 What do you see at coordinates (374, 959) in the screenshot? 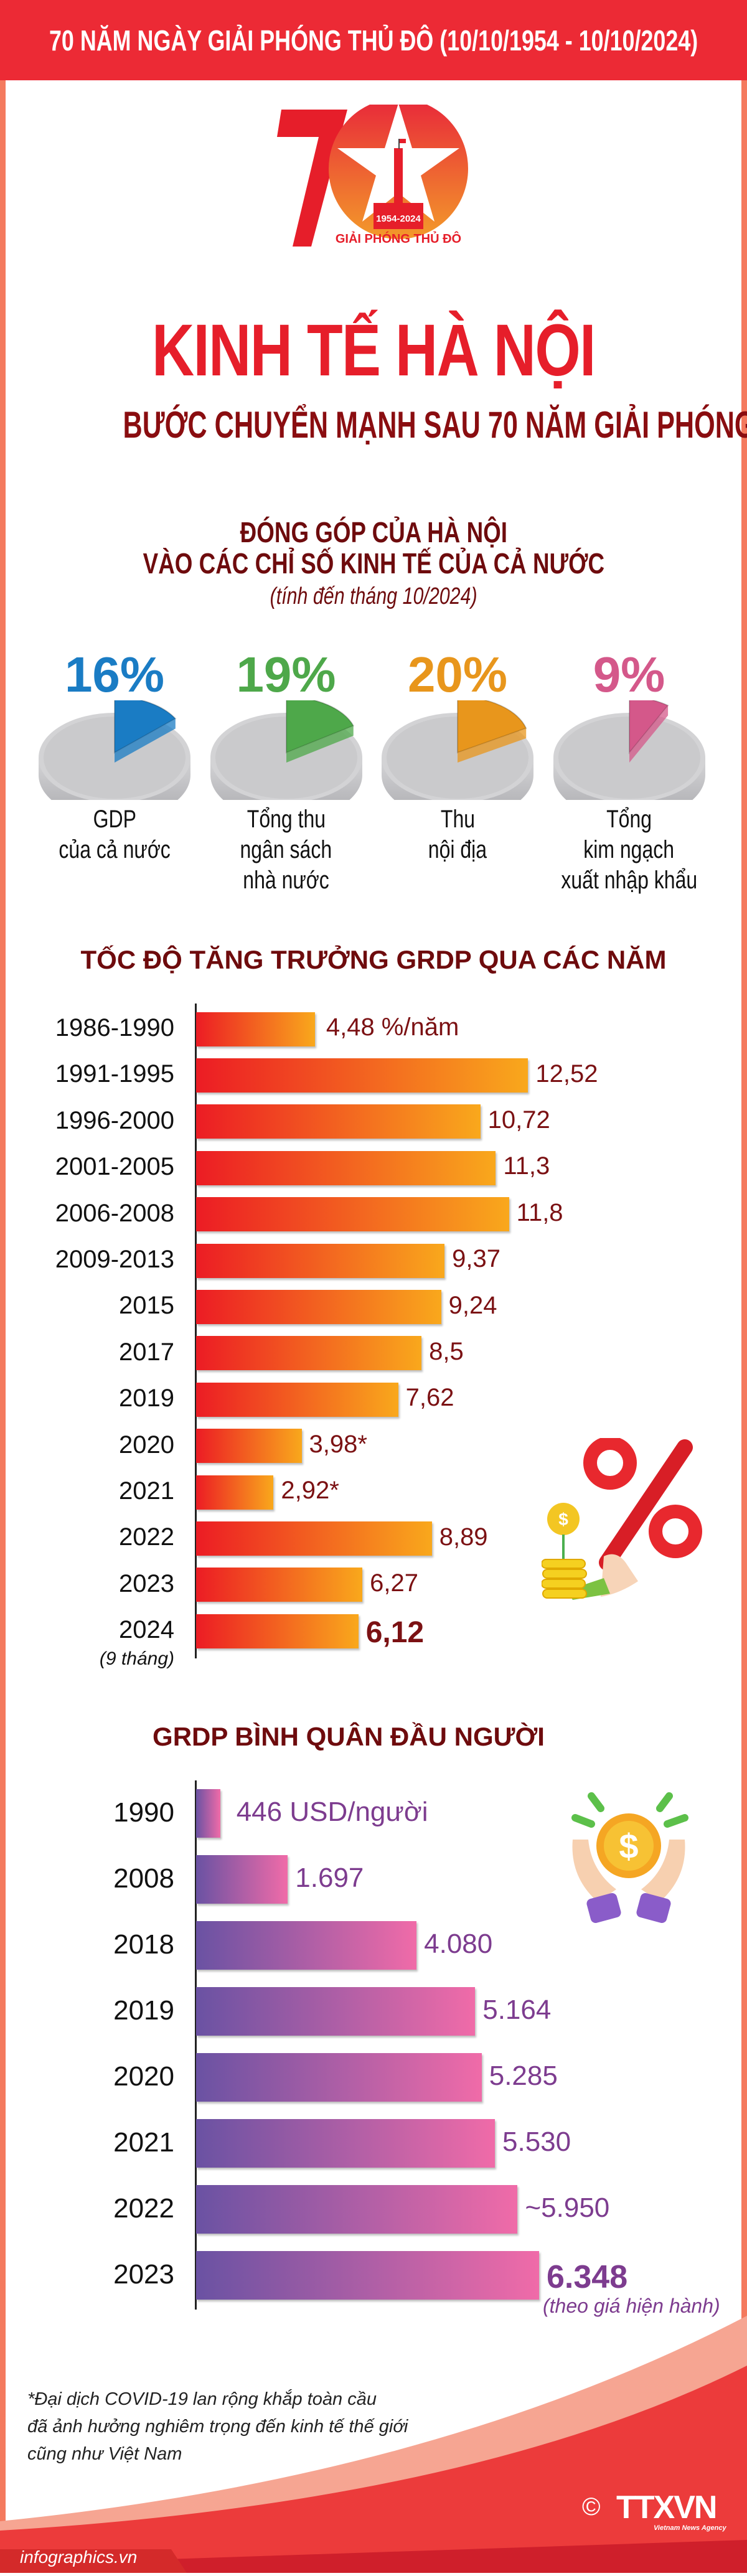
I see `growth-chart-title: TỐC ĐỘ TĂNG TRƯỞNG GRDP QUA CÁC NĂM` at bounding box center [374, 959].